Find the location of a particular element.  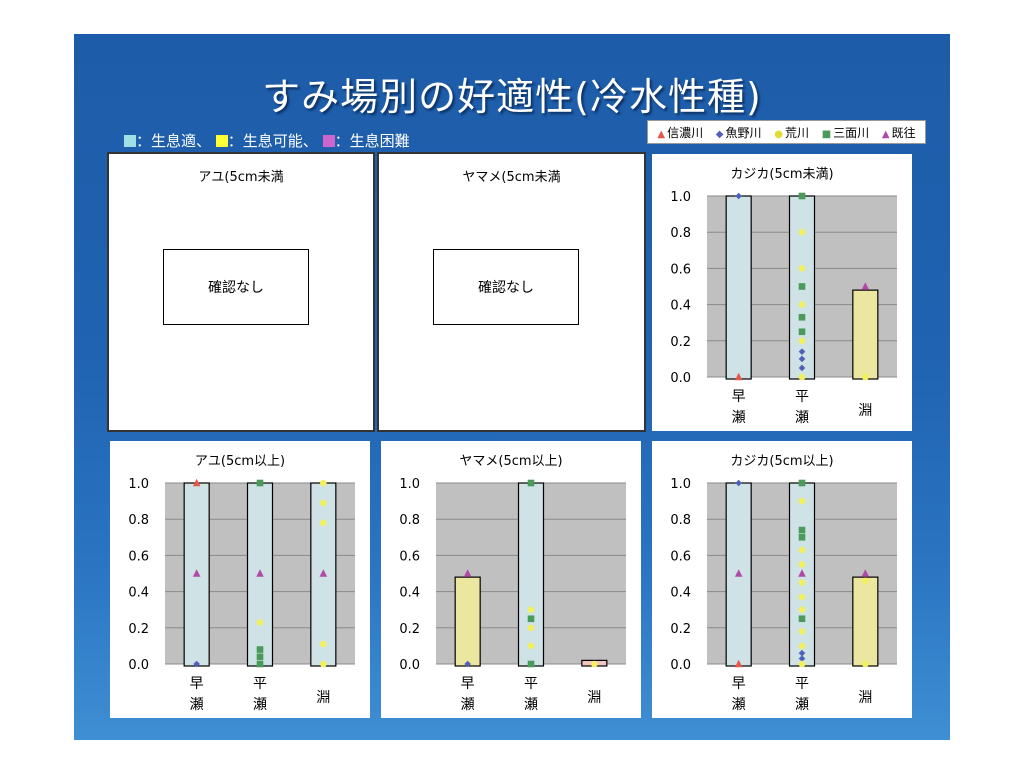

legend-label: 信濃川 is located at coordinates (685, 132).